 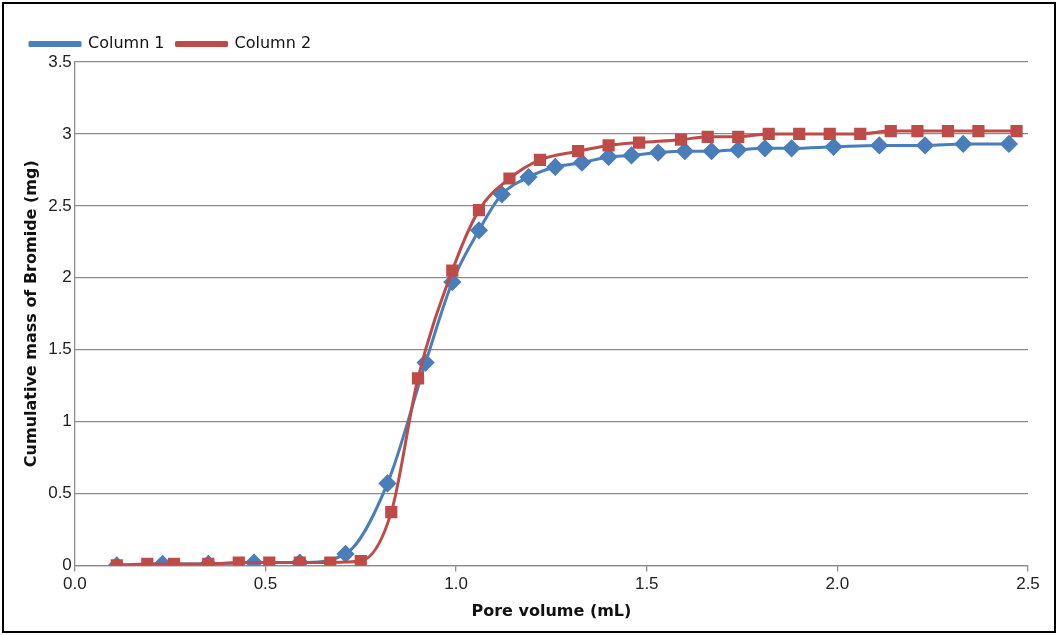 What do you see at coordinates (837, 584) in the screenshot?
I see `x-tick-label: 2.0` at bounding box center [837, 584].